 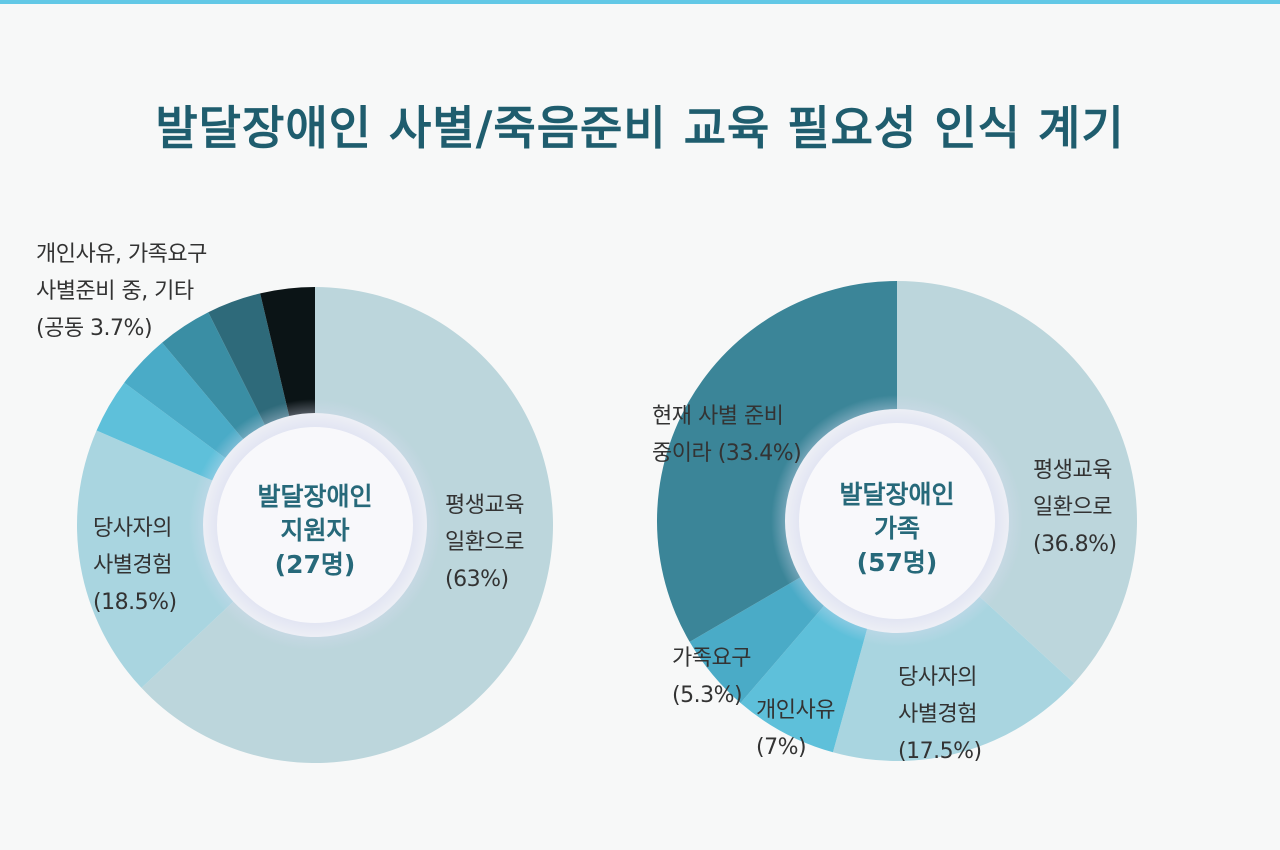 I want to click on label-personal-reason-2: 개인사유 (7%), so click(x=795, y=729).